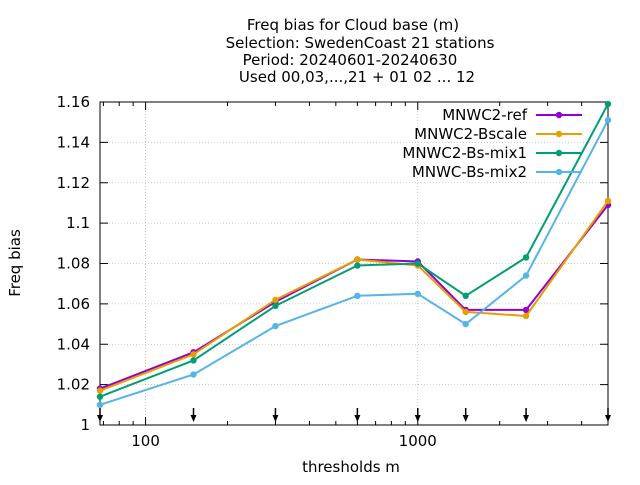 This screenshot has width=640, height=485. Describe the element at coordinates (78, 223) in the screenshot. I see `y-tick-label: 1.1` at that location.